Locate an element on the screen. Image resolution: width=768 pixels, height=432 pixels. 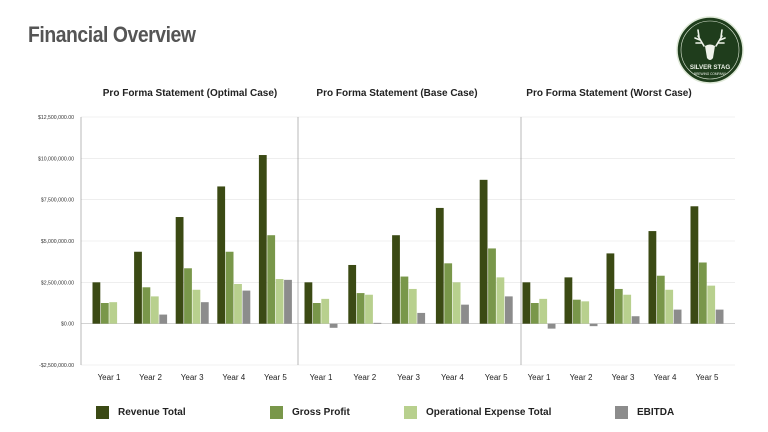
y-tick-label: $2,500,000.00 is located at coordinates (57, 283).